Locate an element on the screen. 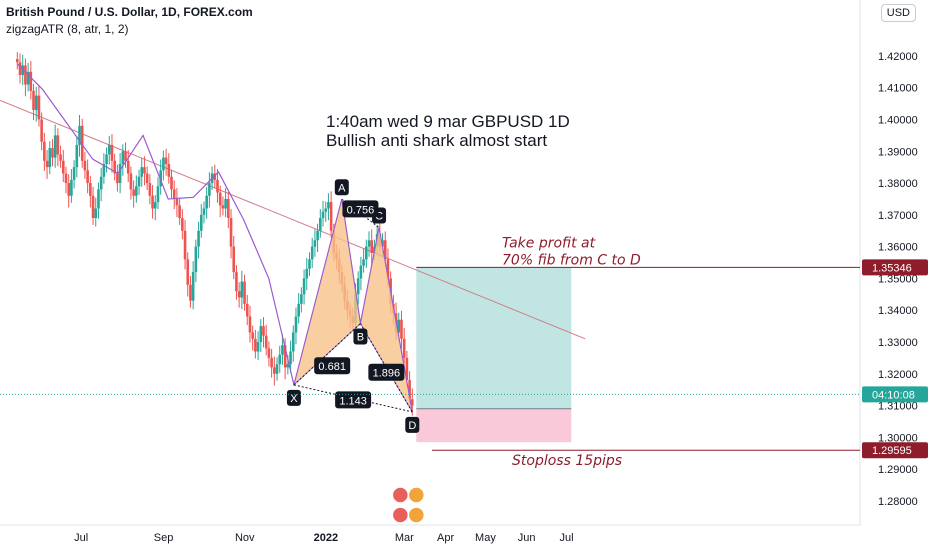  stop-loss-text: Stoploss 15pips is located at coordinates (567, 461).